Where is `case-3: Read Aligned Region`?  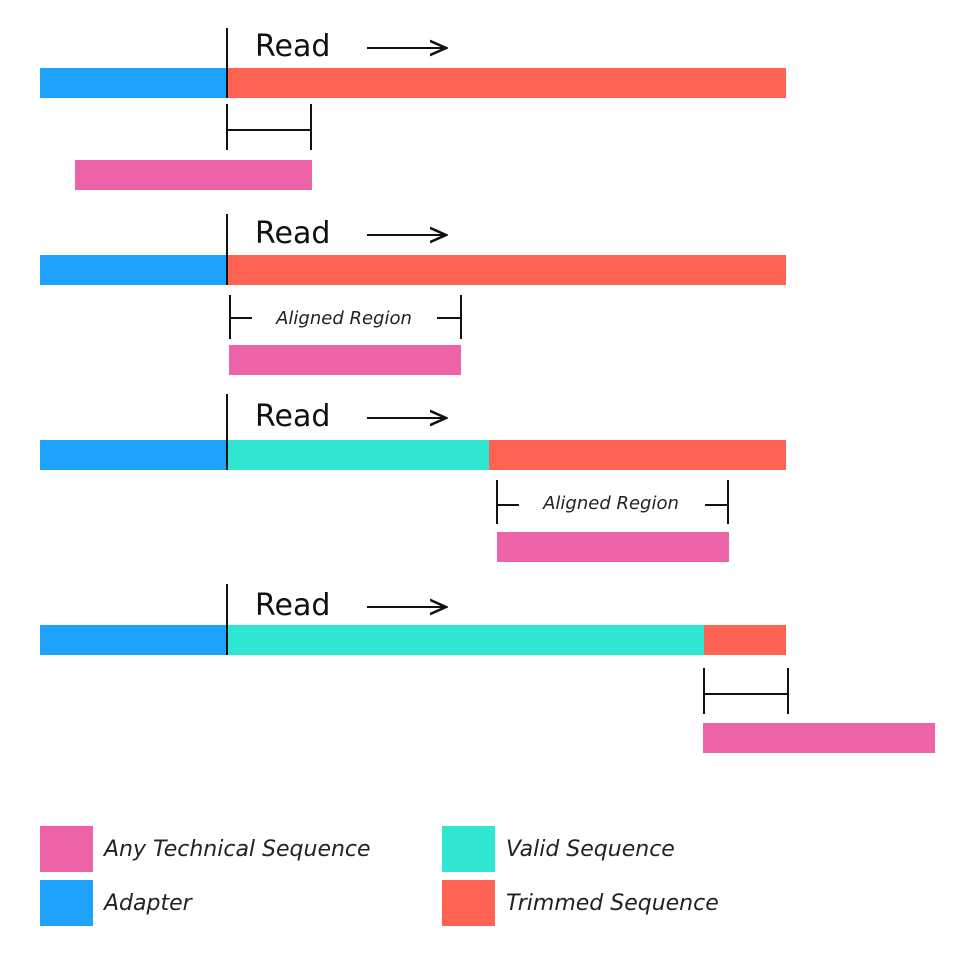
case-3: Read Aligned Region is located at coordinates (413, 478).